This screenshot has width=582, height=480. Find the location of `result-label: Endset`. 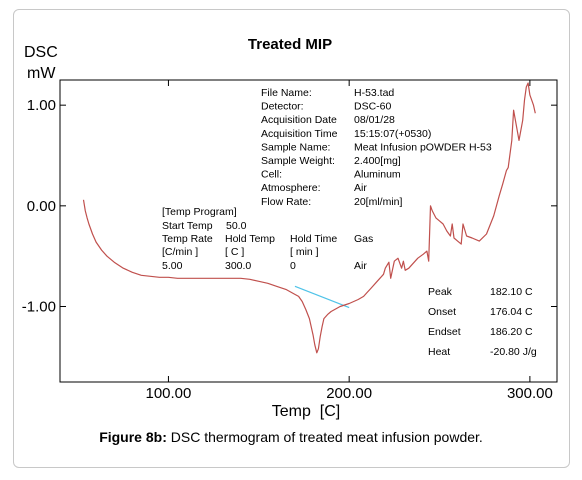

result-label: Endset is located at coordinates (444, 332).